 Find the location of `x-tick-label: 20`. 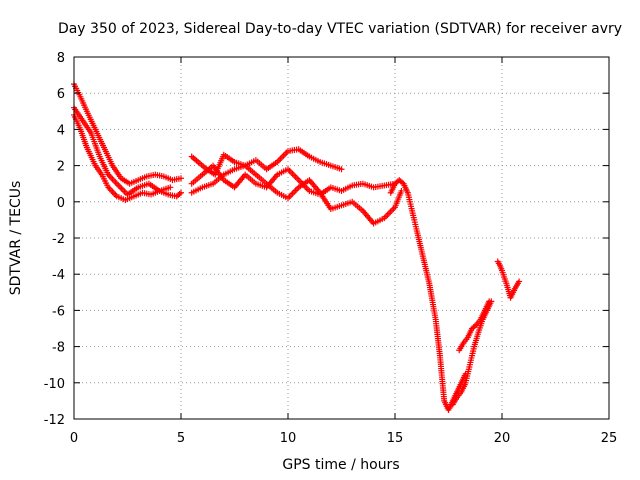

x-tick-label: 20 is located at coordinates (502, 438).